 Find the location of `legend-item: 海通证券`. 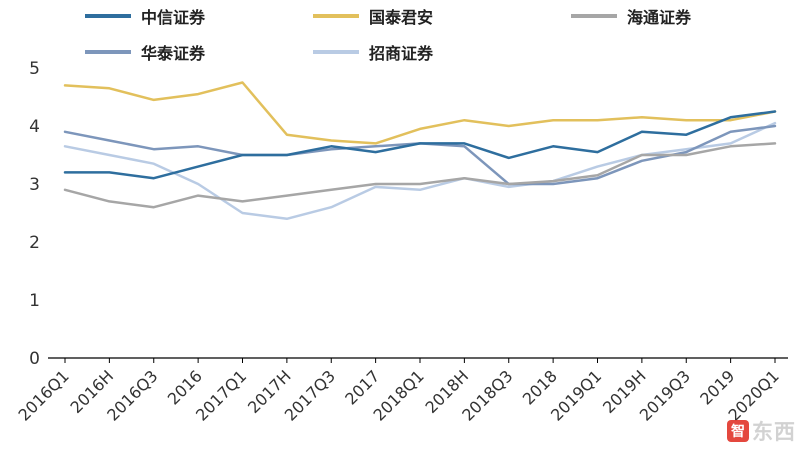

legend-item: 海通证券 is located at coordinates (631, 16).